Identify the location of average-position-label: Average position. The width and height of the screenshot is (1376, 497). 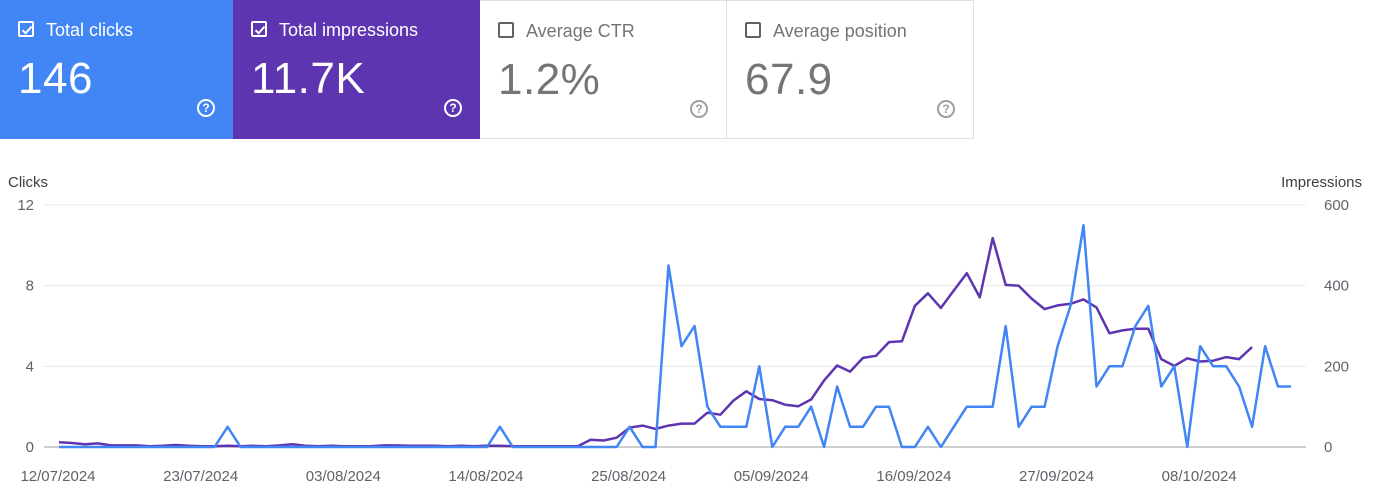
(840, 31).